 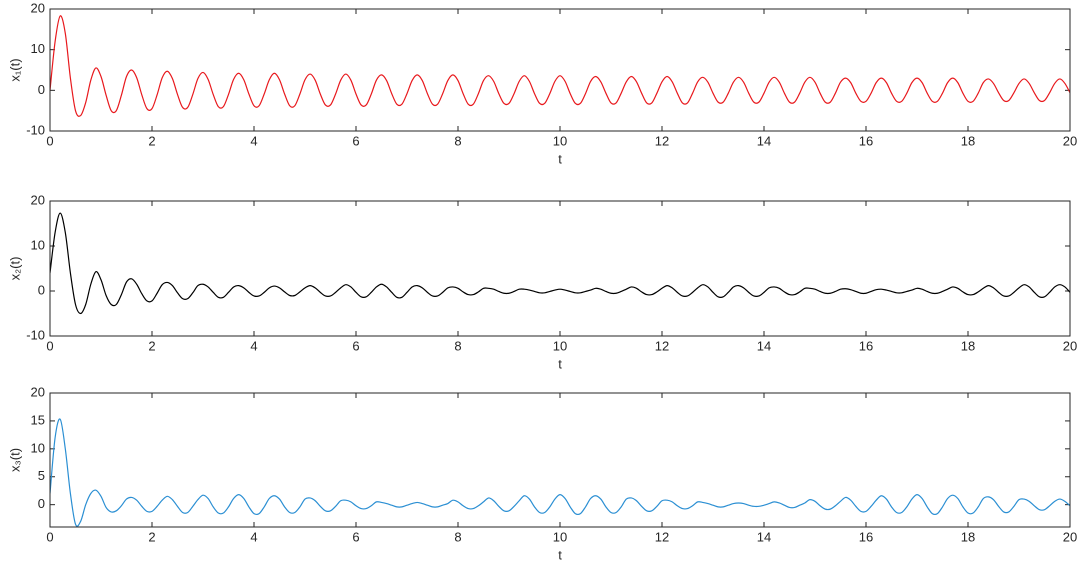 What do you see at coordinates (14, 269) in the screenshot?
I see `y-axis-label: x₂(t)` at bounding box center [14, 269].